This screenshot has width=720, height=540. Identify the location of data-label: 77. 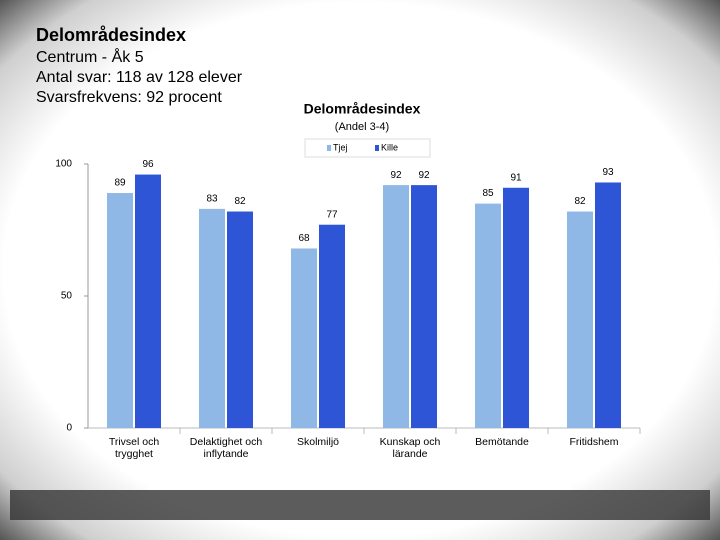
(332, 214).